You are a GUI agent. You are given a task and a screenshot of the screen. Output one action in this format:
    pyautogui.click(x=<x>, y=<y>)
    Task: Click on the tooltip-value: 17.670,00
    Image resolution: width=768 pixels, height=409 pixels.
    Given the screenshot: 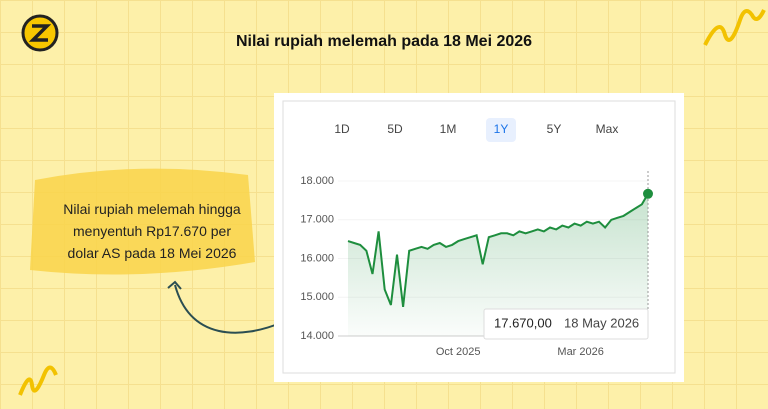 What is the action you would take?
    pyautogui.click(x=523, y=322)
    